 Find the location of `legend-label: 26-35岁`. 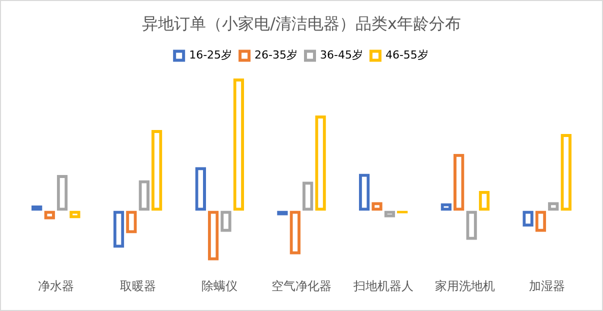

legend-label: 26-35岁 is located at coordinates (276, 55).